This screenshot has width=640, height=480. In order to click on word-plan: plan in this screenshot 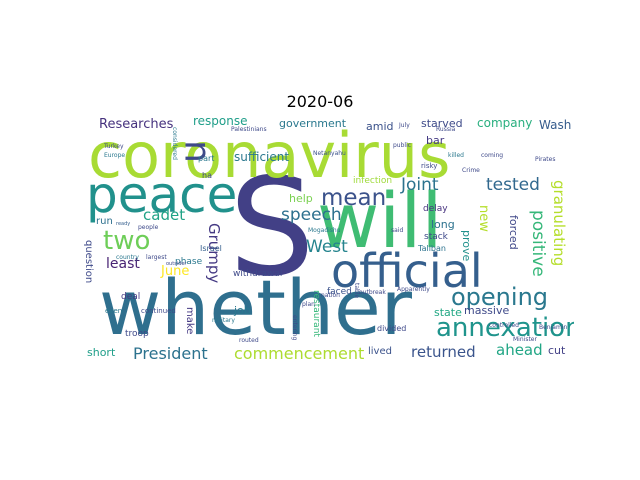, I will do `click(308, 304)`.